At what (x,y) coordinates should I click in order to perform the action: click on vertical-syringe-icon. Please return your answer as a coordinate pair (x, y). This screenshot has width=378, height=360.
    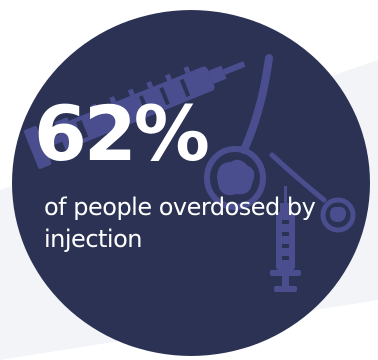
    Looking at the image, I should click on (285, 239).